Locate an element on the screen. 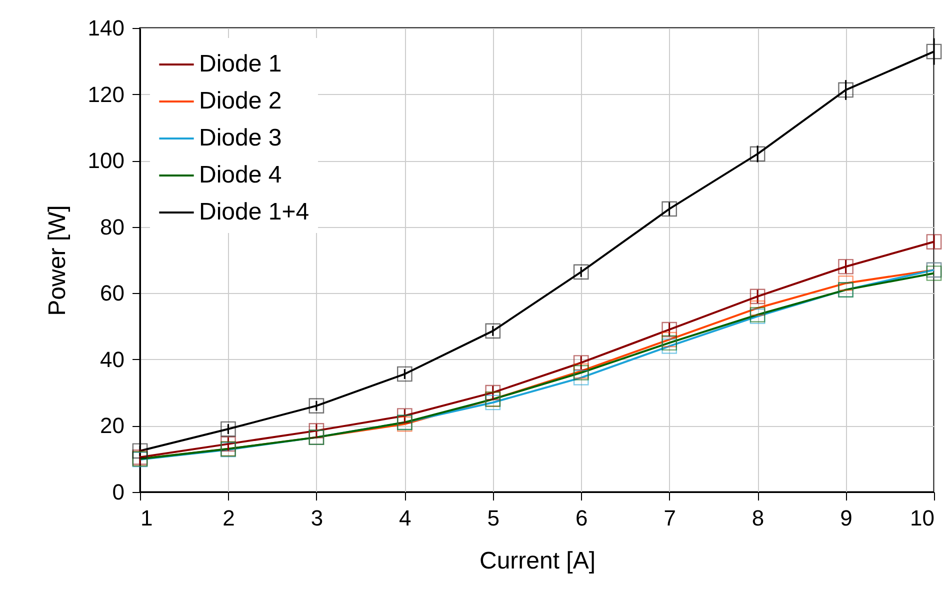 The width and height of the screenshot is (951, 604). legend-label: Diode 4 is located at coordinates (240, 175).